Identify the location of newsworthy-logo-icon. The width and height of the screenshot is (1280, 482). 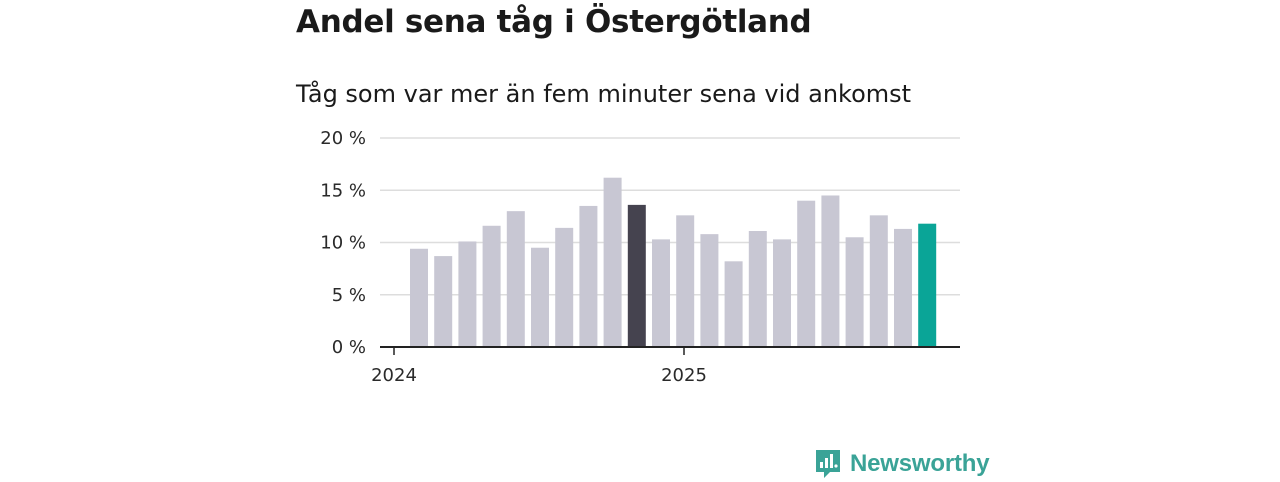
(828, 464).